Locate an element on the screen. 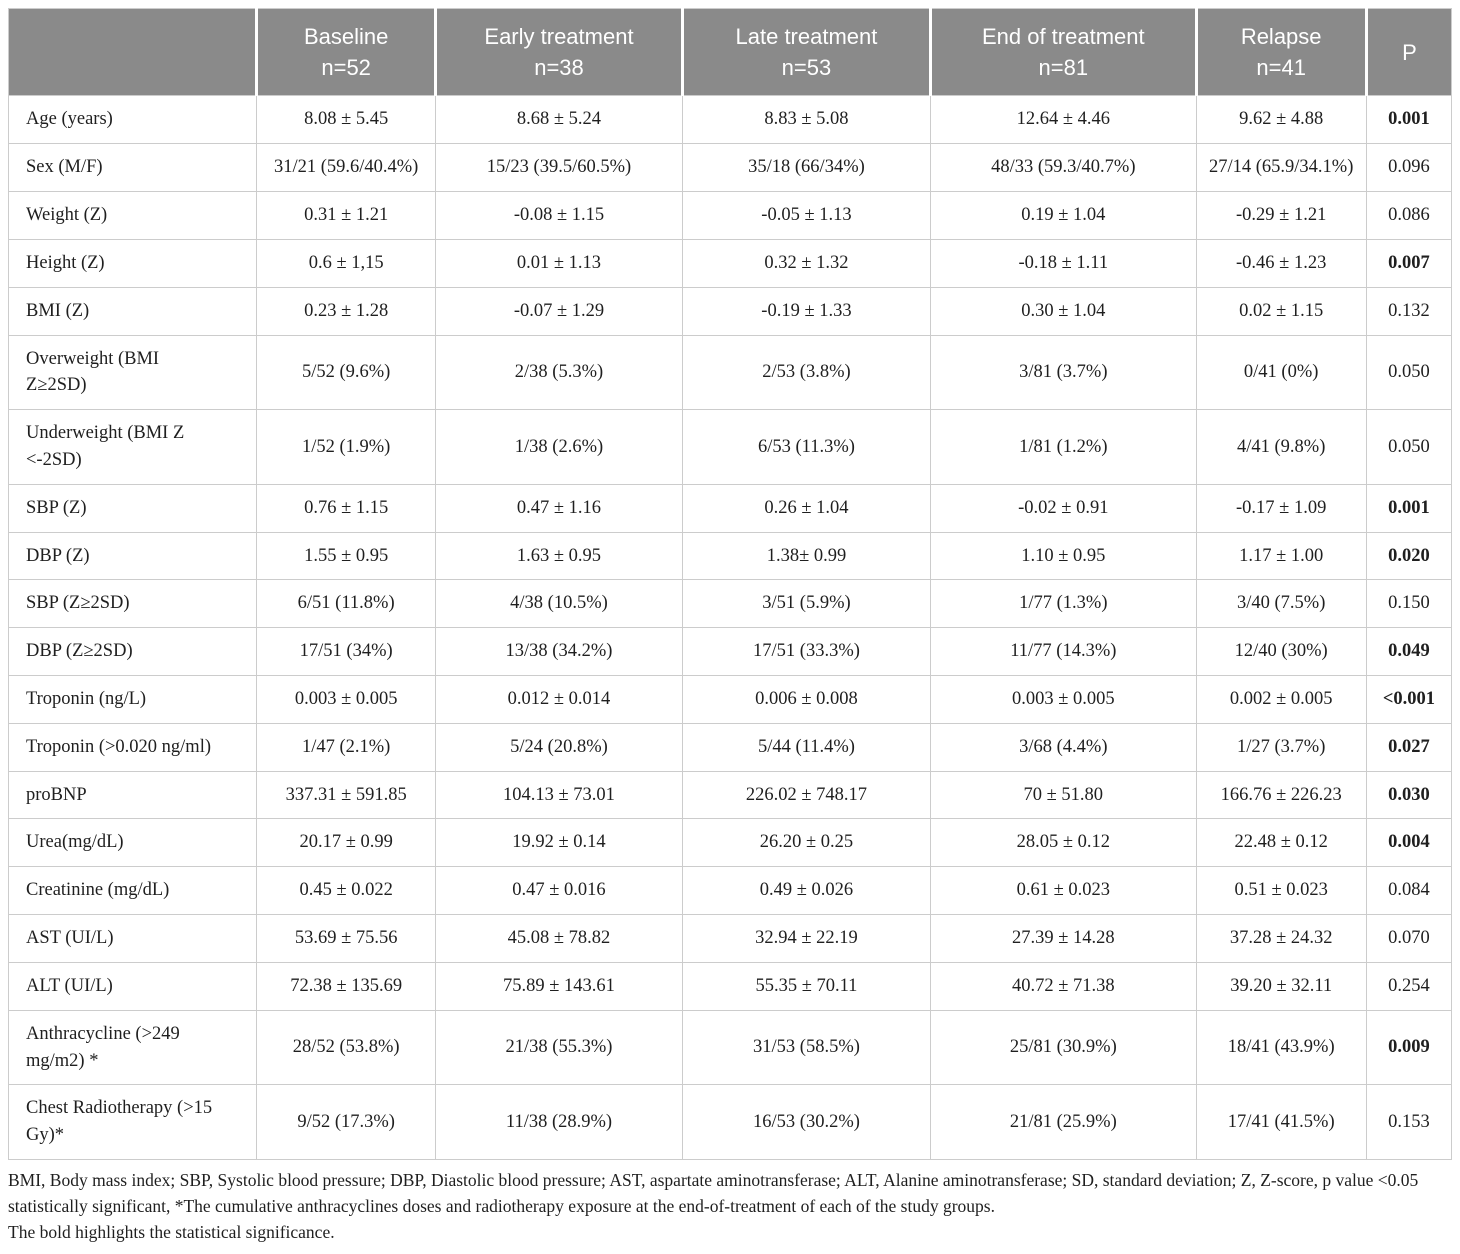 This screenshot has width=1460, height=1254. value-cell: 37.28 ± 24.32 is located at coordinates (1281, 938).